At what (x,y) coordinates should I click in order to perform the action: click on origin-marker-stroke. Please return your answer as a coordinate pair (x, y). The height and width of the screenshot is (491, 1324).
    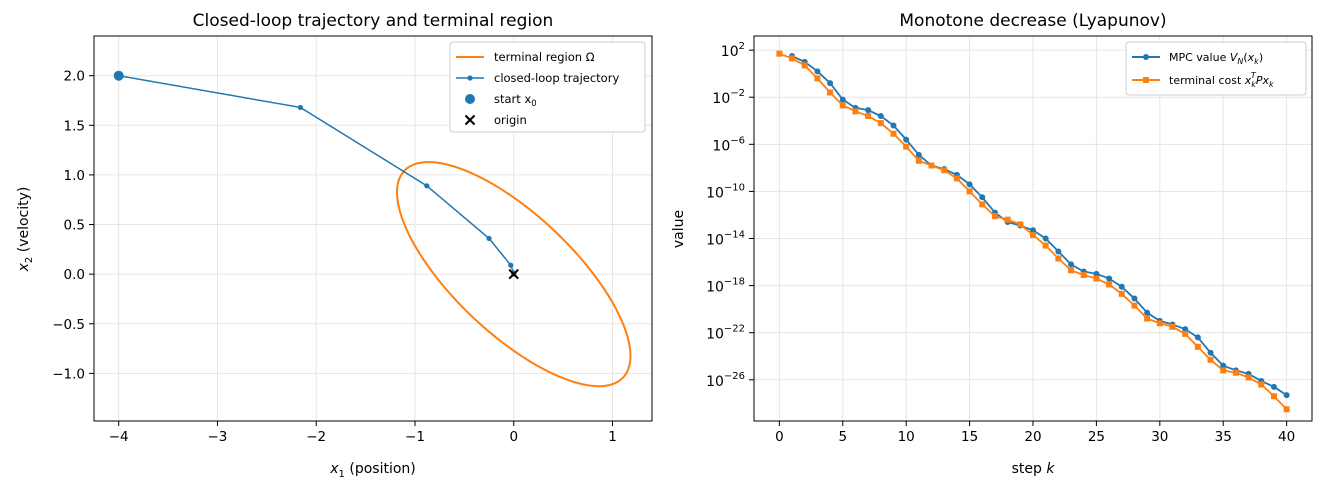
    Looking at the image, I should click on (513, 274).